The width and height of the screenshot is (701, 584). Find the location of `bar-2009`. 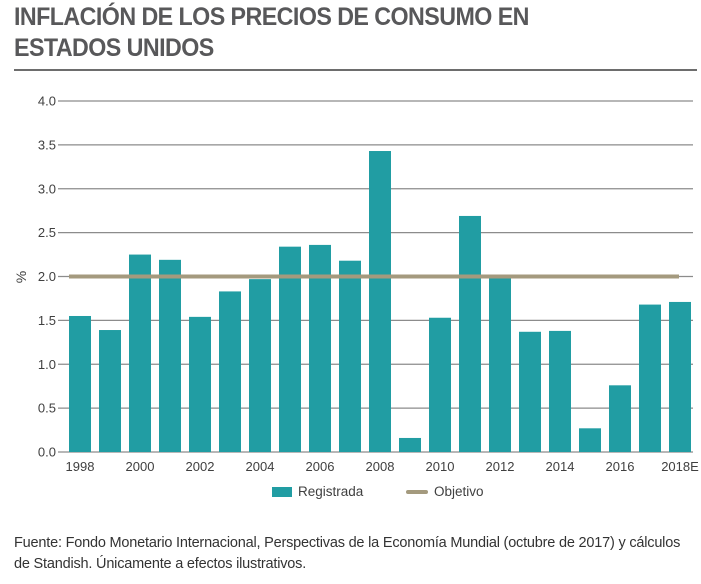

bar-2009 is located at coordinates (410, 444).